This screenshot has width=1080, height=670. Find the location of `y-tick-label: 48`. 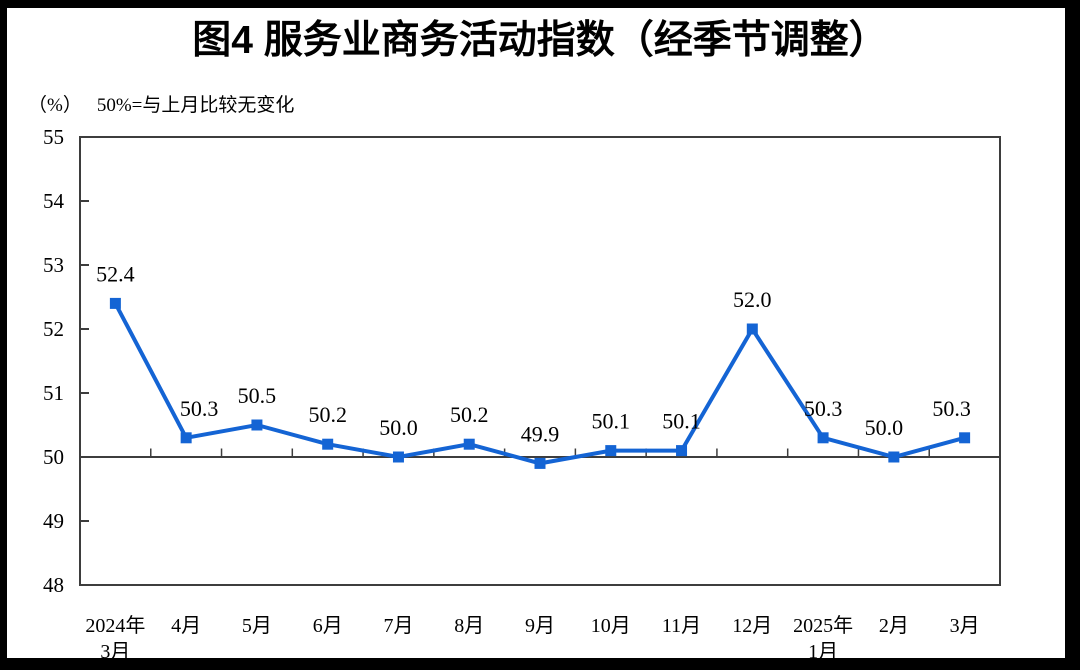

y-tick-label: 48 is located at coordinates (53, 585).